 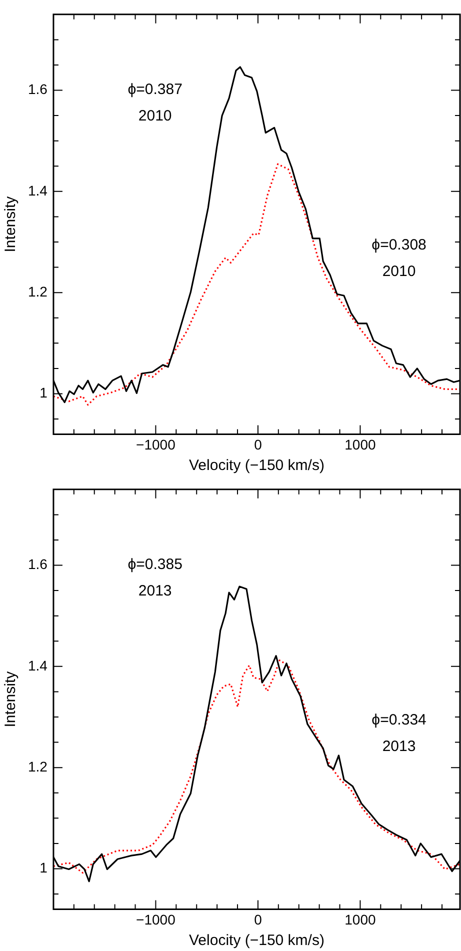 What do you see at coordinates (399, 245) in the screenshot?
I see `annotation: ϕ=0.308` at bounding box center [399, 245].